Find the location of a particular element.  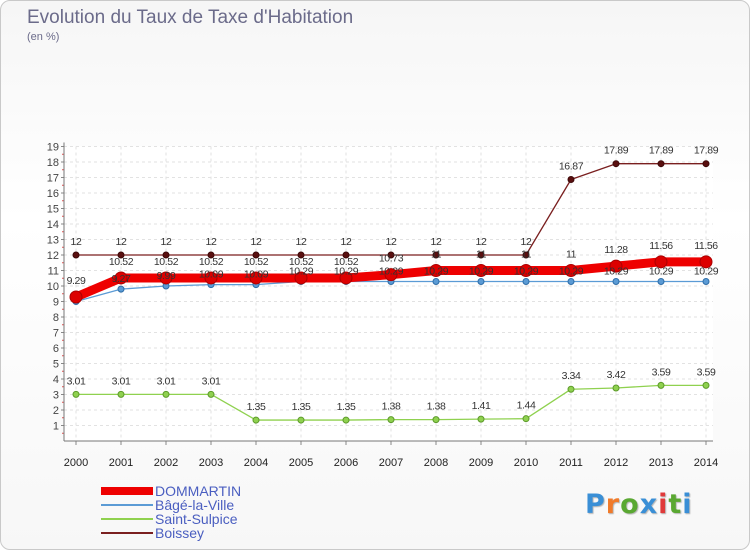

logo-letter: P is located at coordinates (595, 504).